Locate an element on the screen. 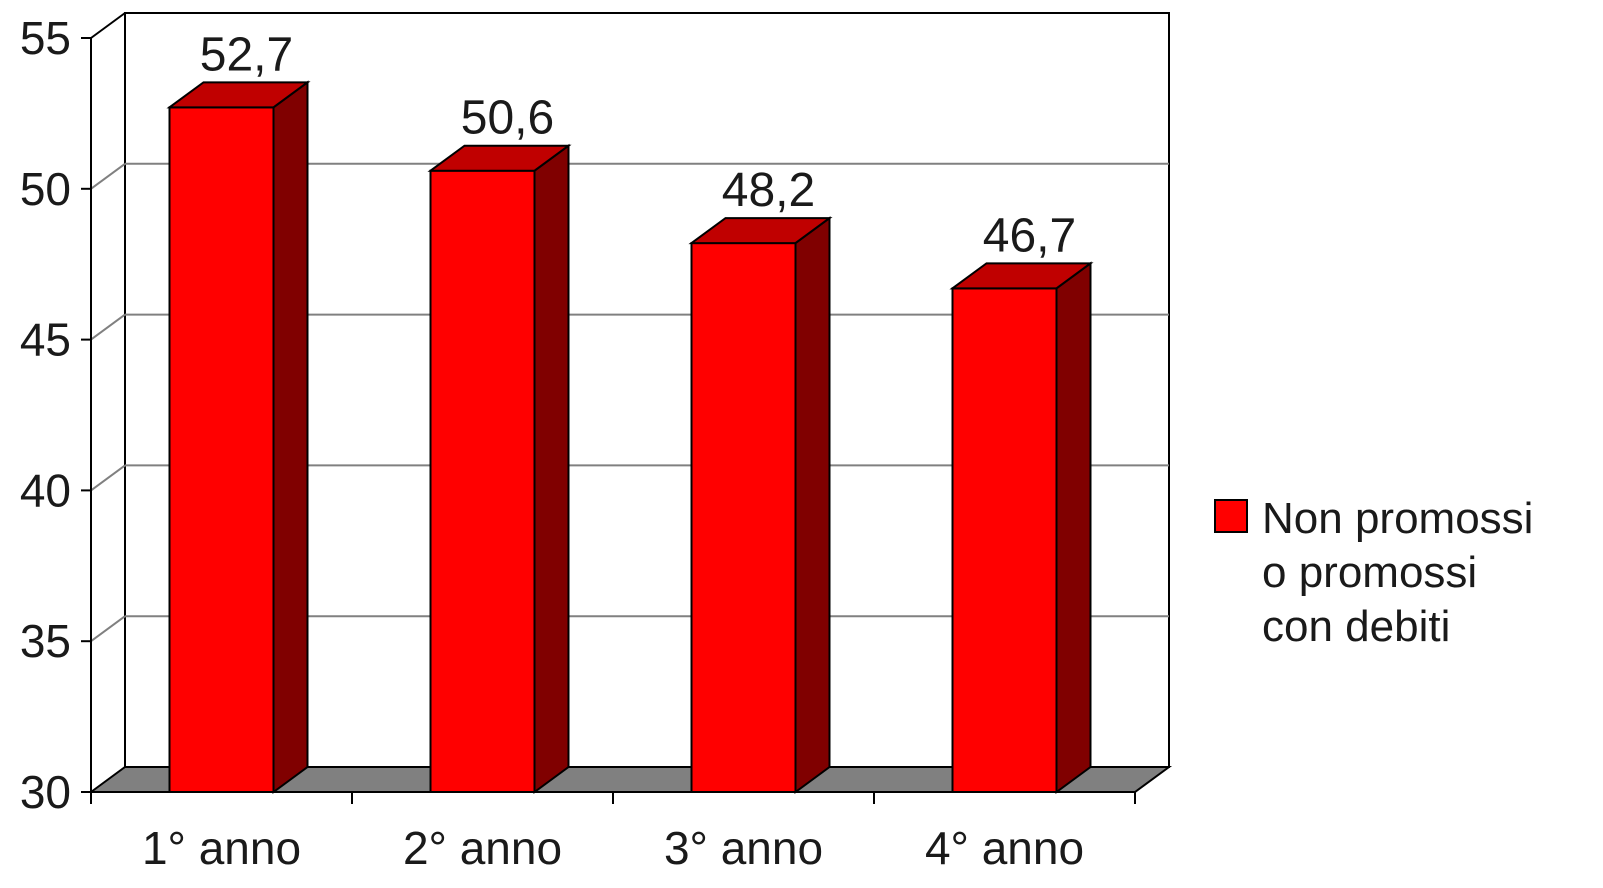 The width and height of the screenshot is (1603, 888). legend-line: o promossi is located at coordinates (1369, 572).